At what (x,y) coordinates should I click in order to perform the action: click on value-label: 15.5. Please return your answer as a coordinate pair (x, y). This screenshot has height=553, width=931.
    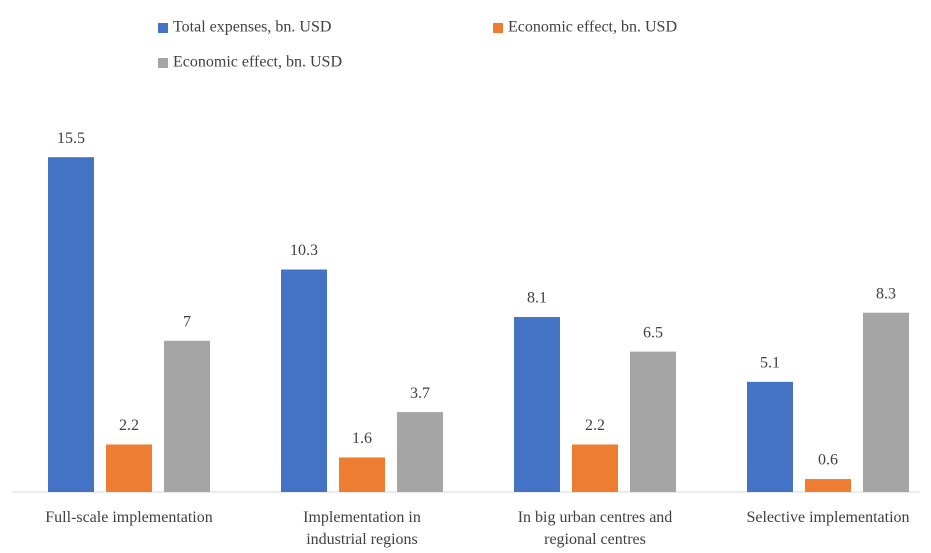
    Looking at the image, I should click on (71, 138).